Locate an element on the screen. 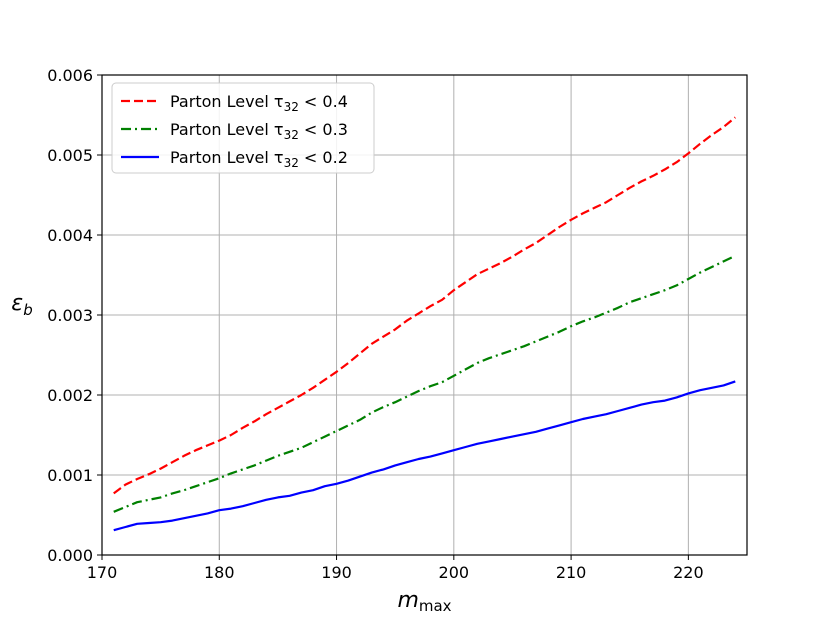 The height and width of the screenshot is (623, 830). x-axis-label: mmax is located at coordinates (424, 601).